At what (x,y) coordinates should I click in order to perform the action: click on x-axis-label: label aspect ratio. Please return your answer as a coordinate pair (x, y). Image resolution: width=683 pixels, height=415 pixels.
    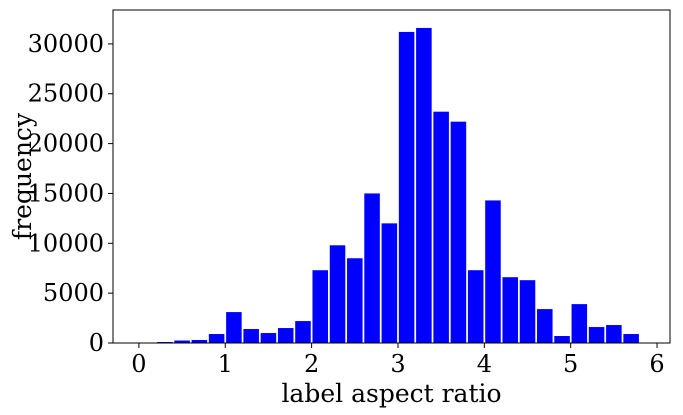
    Looking at the image, I should click on (391, 393).